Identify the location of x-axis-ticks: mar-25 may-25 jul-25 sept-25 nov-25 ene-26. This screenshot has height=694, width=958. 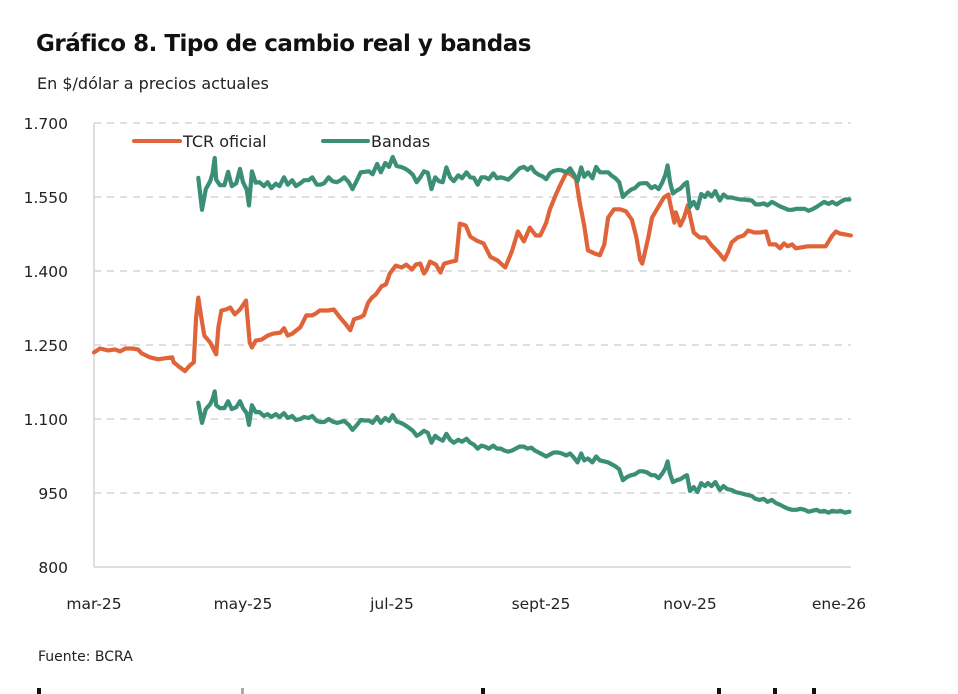
(466, 604).